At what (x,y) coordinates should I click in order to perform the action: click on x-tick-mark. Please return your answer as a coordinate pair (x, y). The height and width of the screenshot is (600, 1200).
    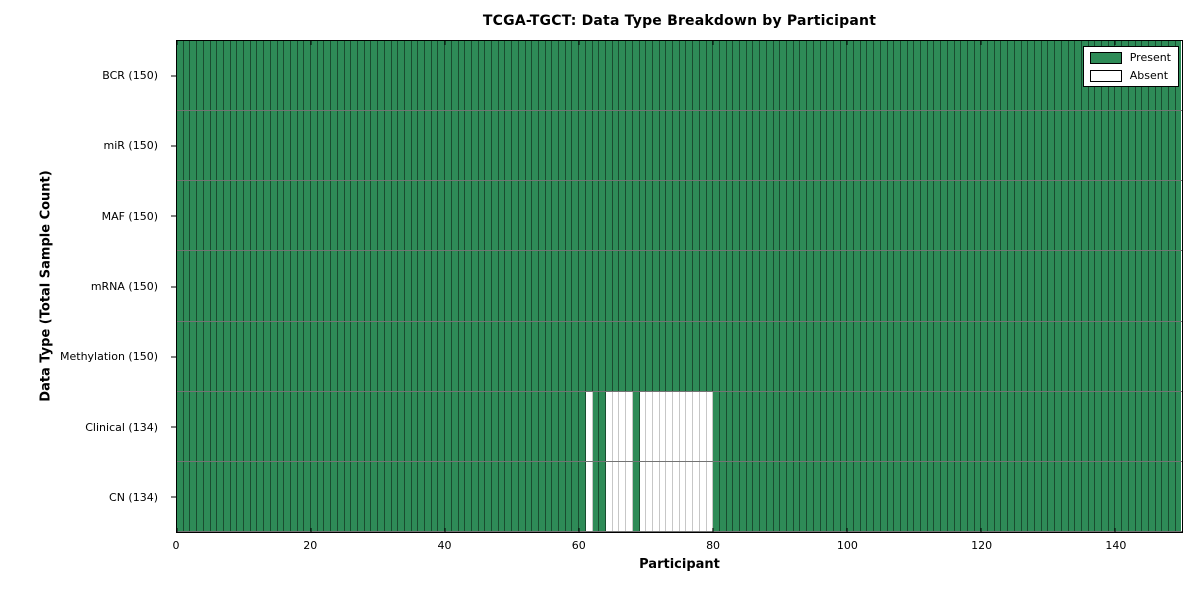
    Looking at the image, I should click on (177, 43).